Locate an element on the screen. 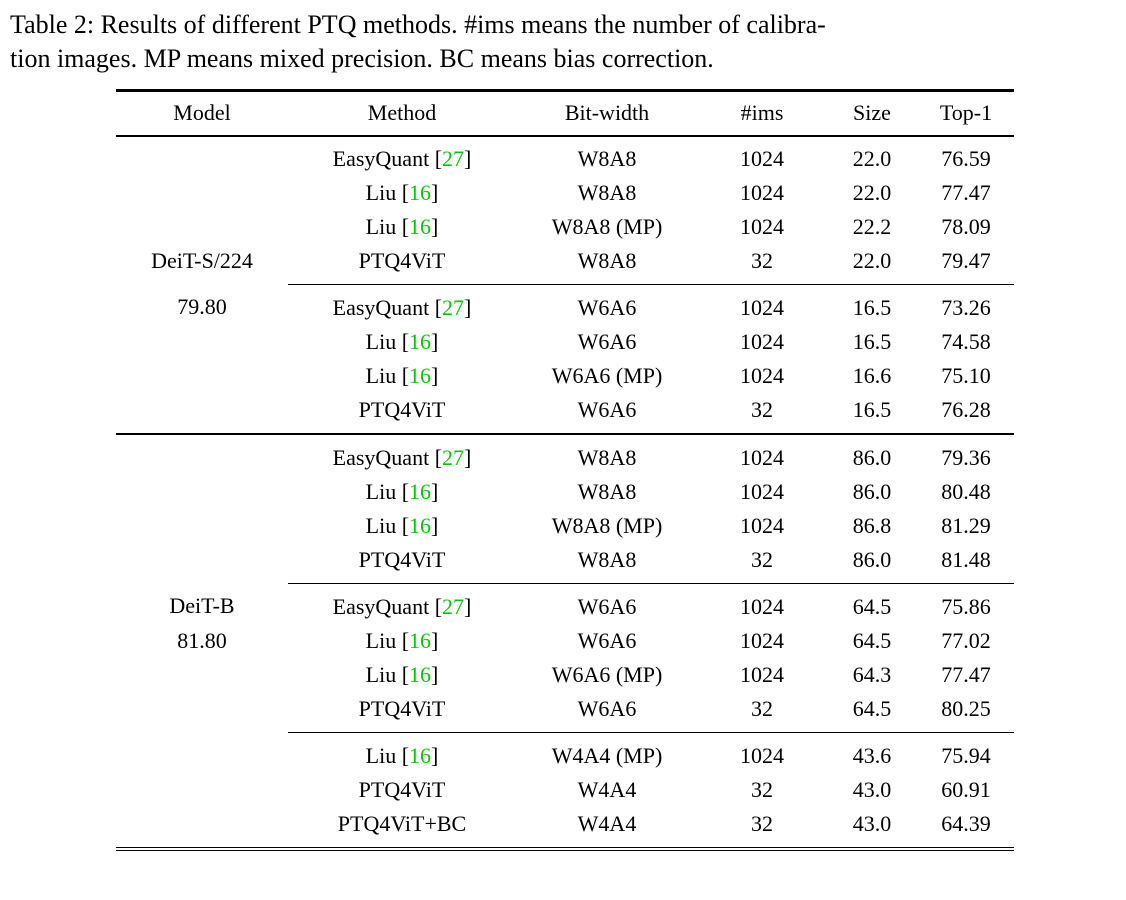 The width and height of the screenshot is (1126, 900). cell-model: DeiT-B is located at coordinates (202, 606).